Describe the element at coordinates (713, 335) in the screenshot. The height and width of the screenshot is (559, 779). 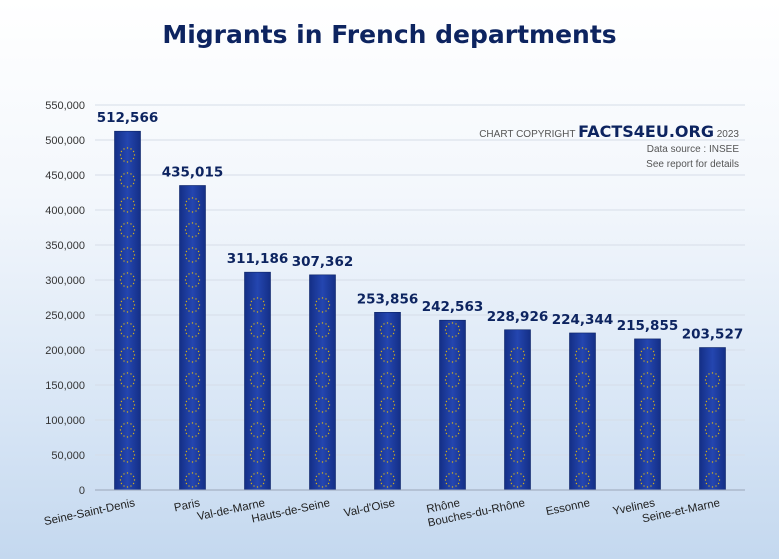
I see `data-label: 203,527` at that location.